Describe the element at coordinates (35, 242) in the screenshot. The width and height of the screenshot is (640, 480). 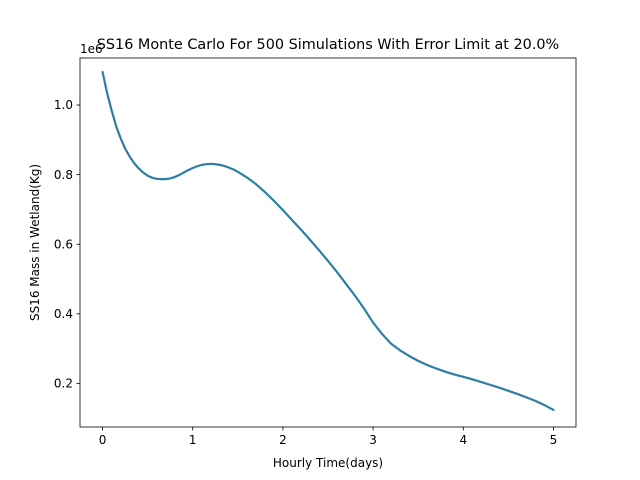
I see `y-axis-label: SS16 Mass in Wetland(Kg)` at that location.